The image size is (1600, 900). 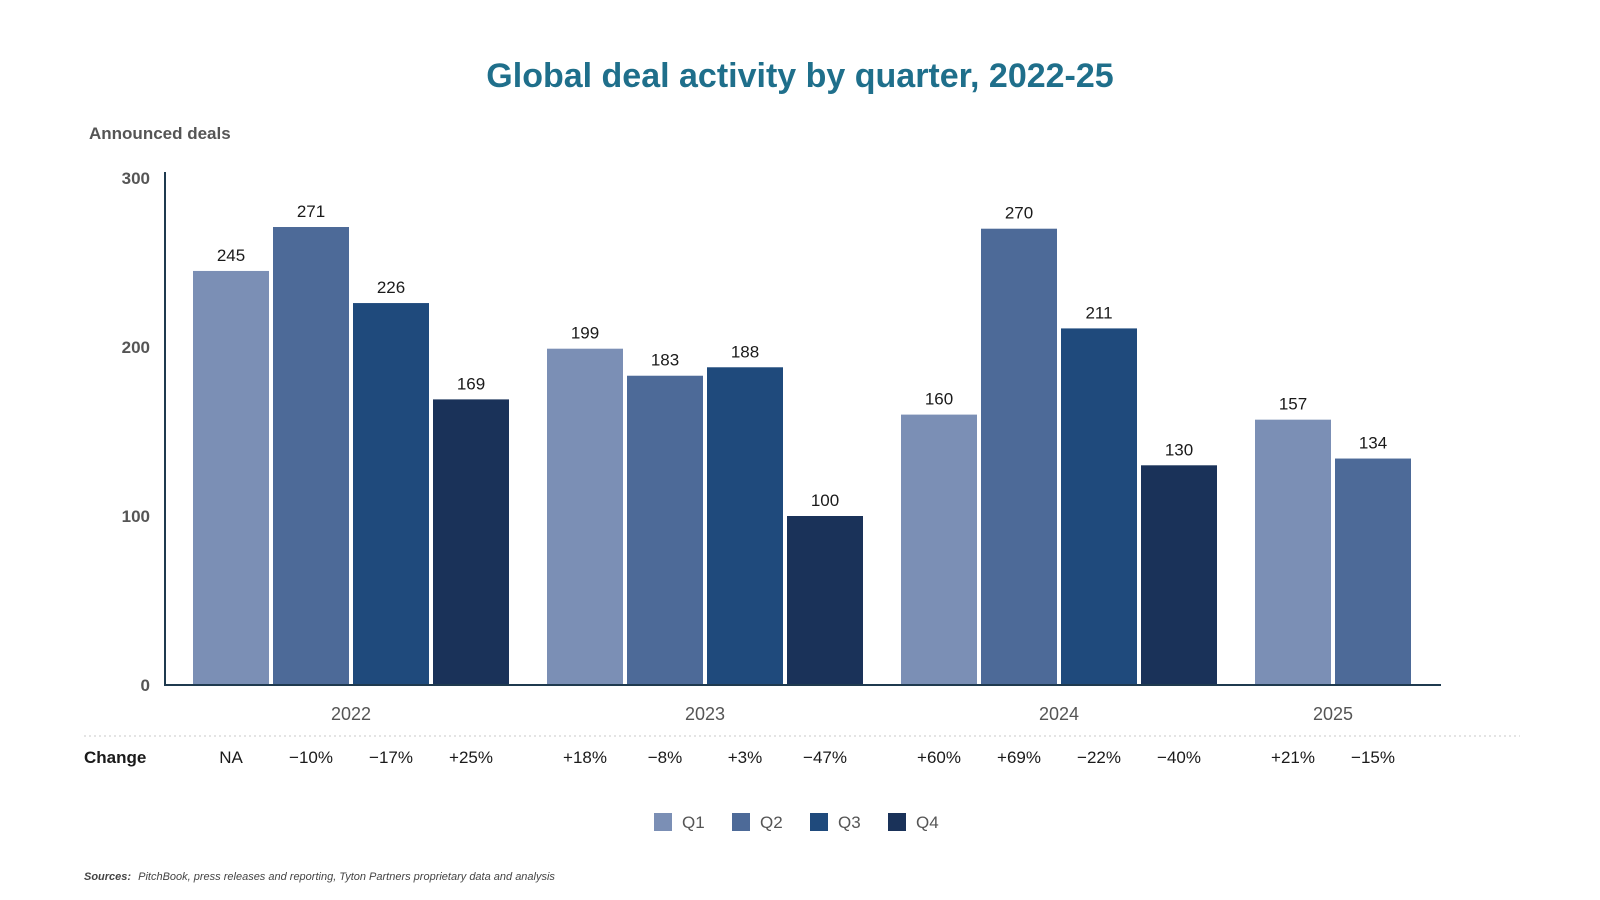 I want to click on legend-swatch-q2, so click(x=741, y=822).